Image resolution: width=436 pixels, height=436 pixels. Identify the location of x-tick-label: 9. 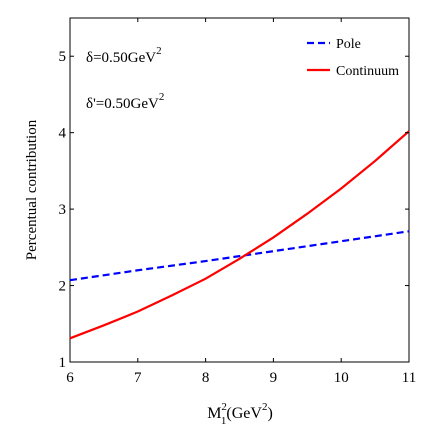
(274, 378).